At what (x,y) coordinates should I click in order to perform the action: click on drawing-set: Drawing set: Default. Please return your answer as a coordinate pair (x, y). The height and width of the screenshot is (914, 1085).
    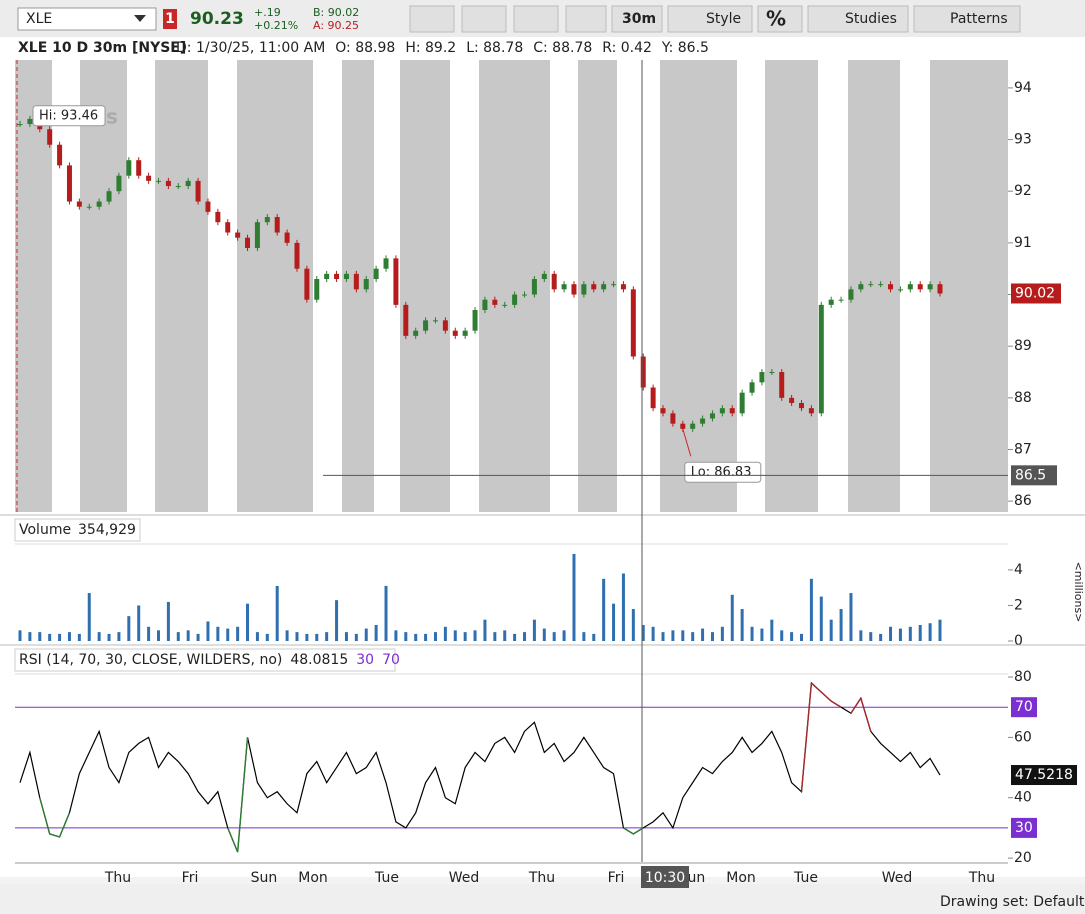
    Looking at the image, I should click on (1012, 902).